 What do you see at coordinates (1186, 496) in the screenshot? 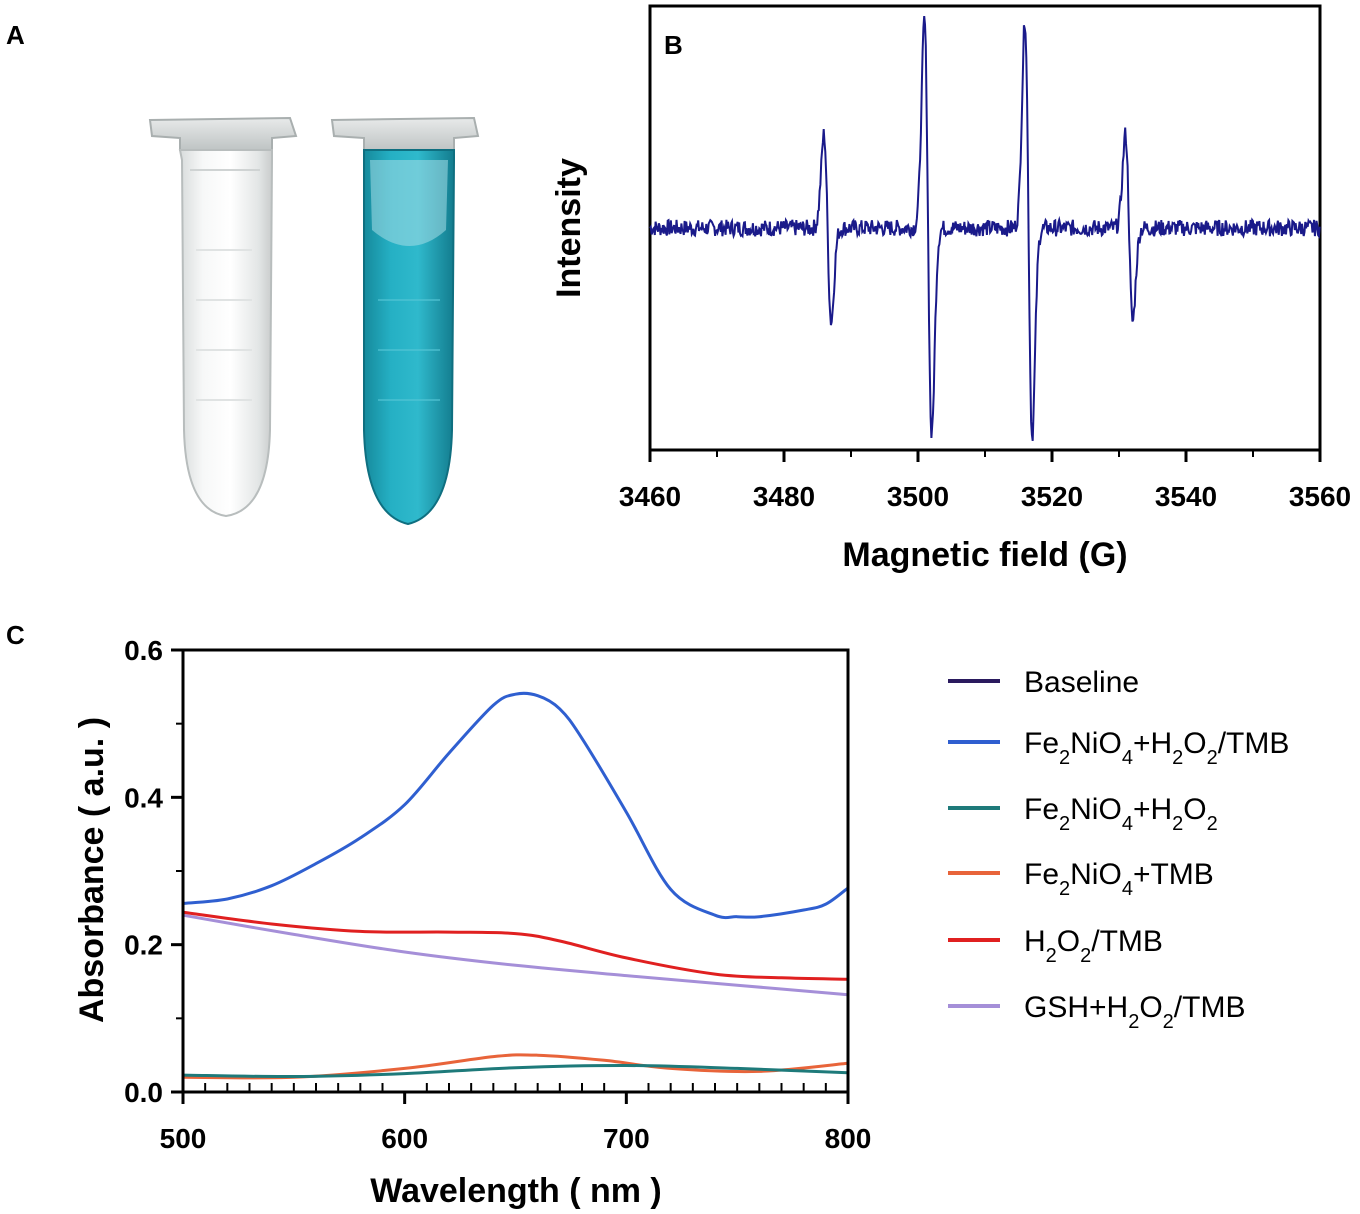
I see `epr-x-tick-label: 3540` at bounding box center [1186, 496].